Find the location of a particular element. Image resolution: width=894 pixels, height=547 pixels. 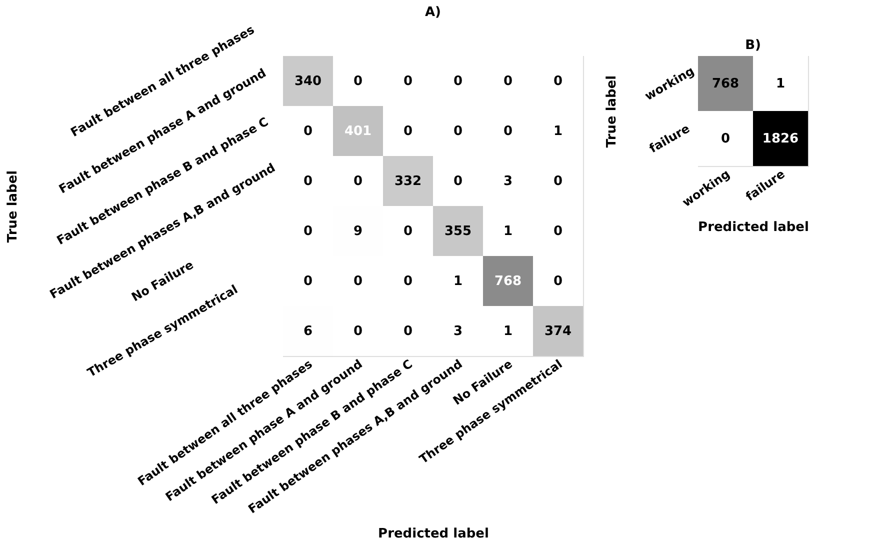

data-label: 1826 is located at coordinates (780, 139).